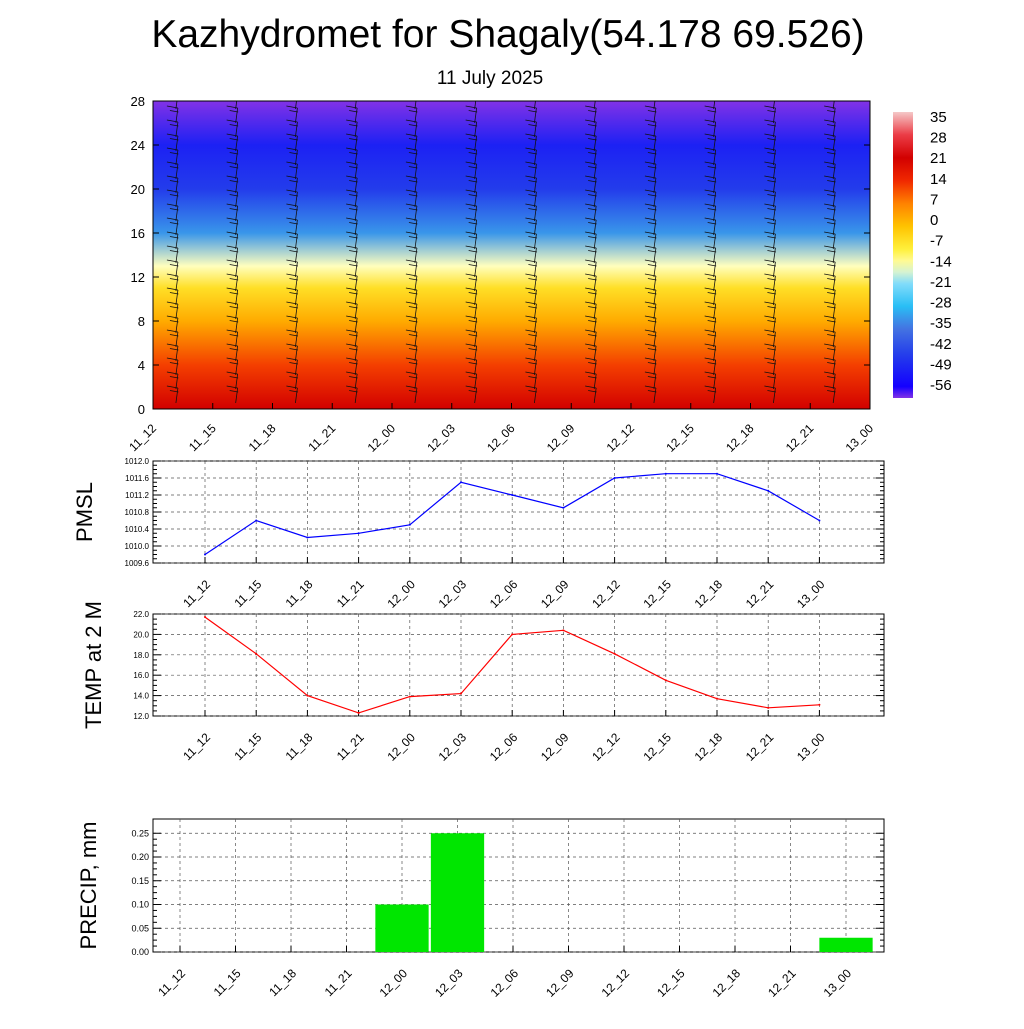 This screenshot has width=1024, height=1029. What do you see at coordinates (247, 746) in the screenshot?
I see `temp-x-tick-label: 11_15` at bounding box center [247, 746].